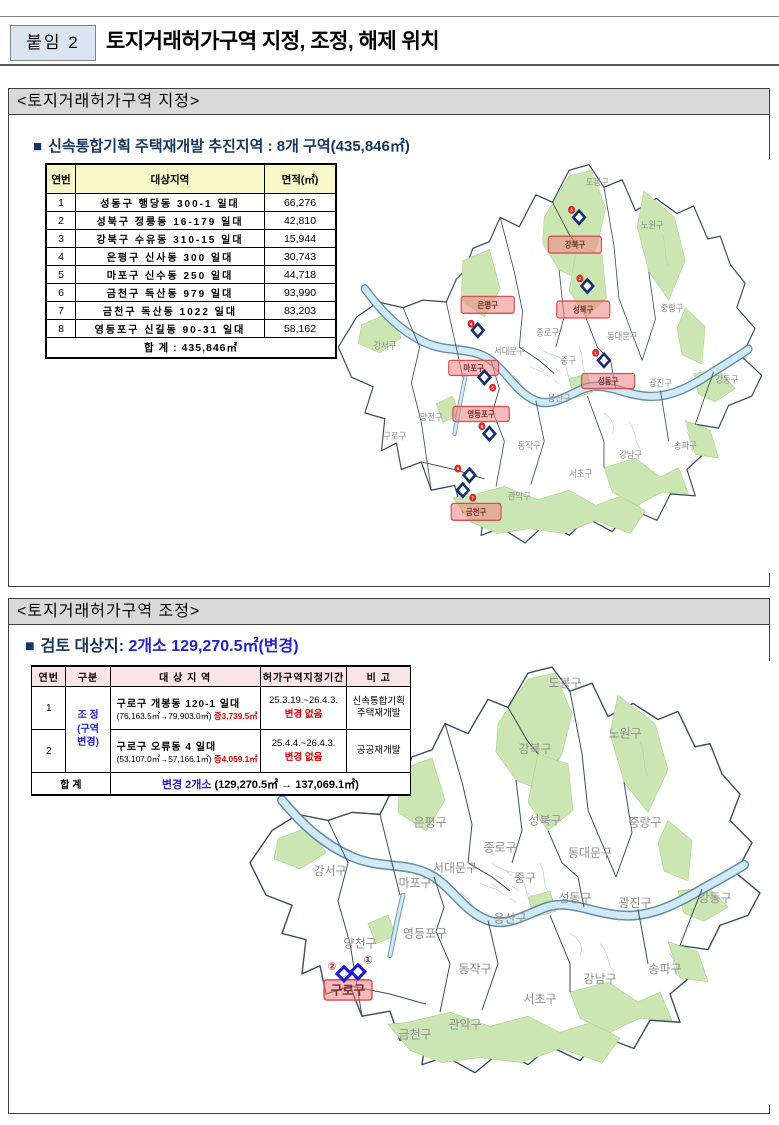  Describe the element at coordinates (384, 346) in the screenshot. I see `district-label: 강서구` at that location.